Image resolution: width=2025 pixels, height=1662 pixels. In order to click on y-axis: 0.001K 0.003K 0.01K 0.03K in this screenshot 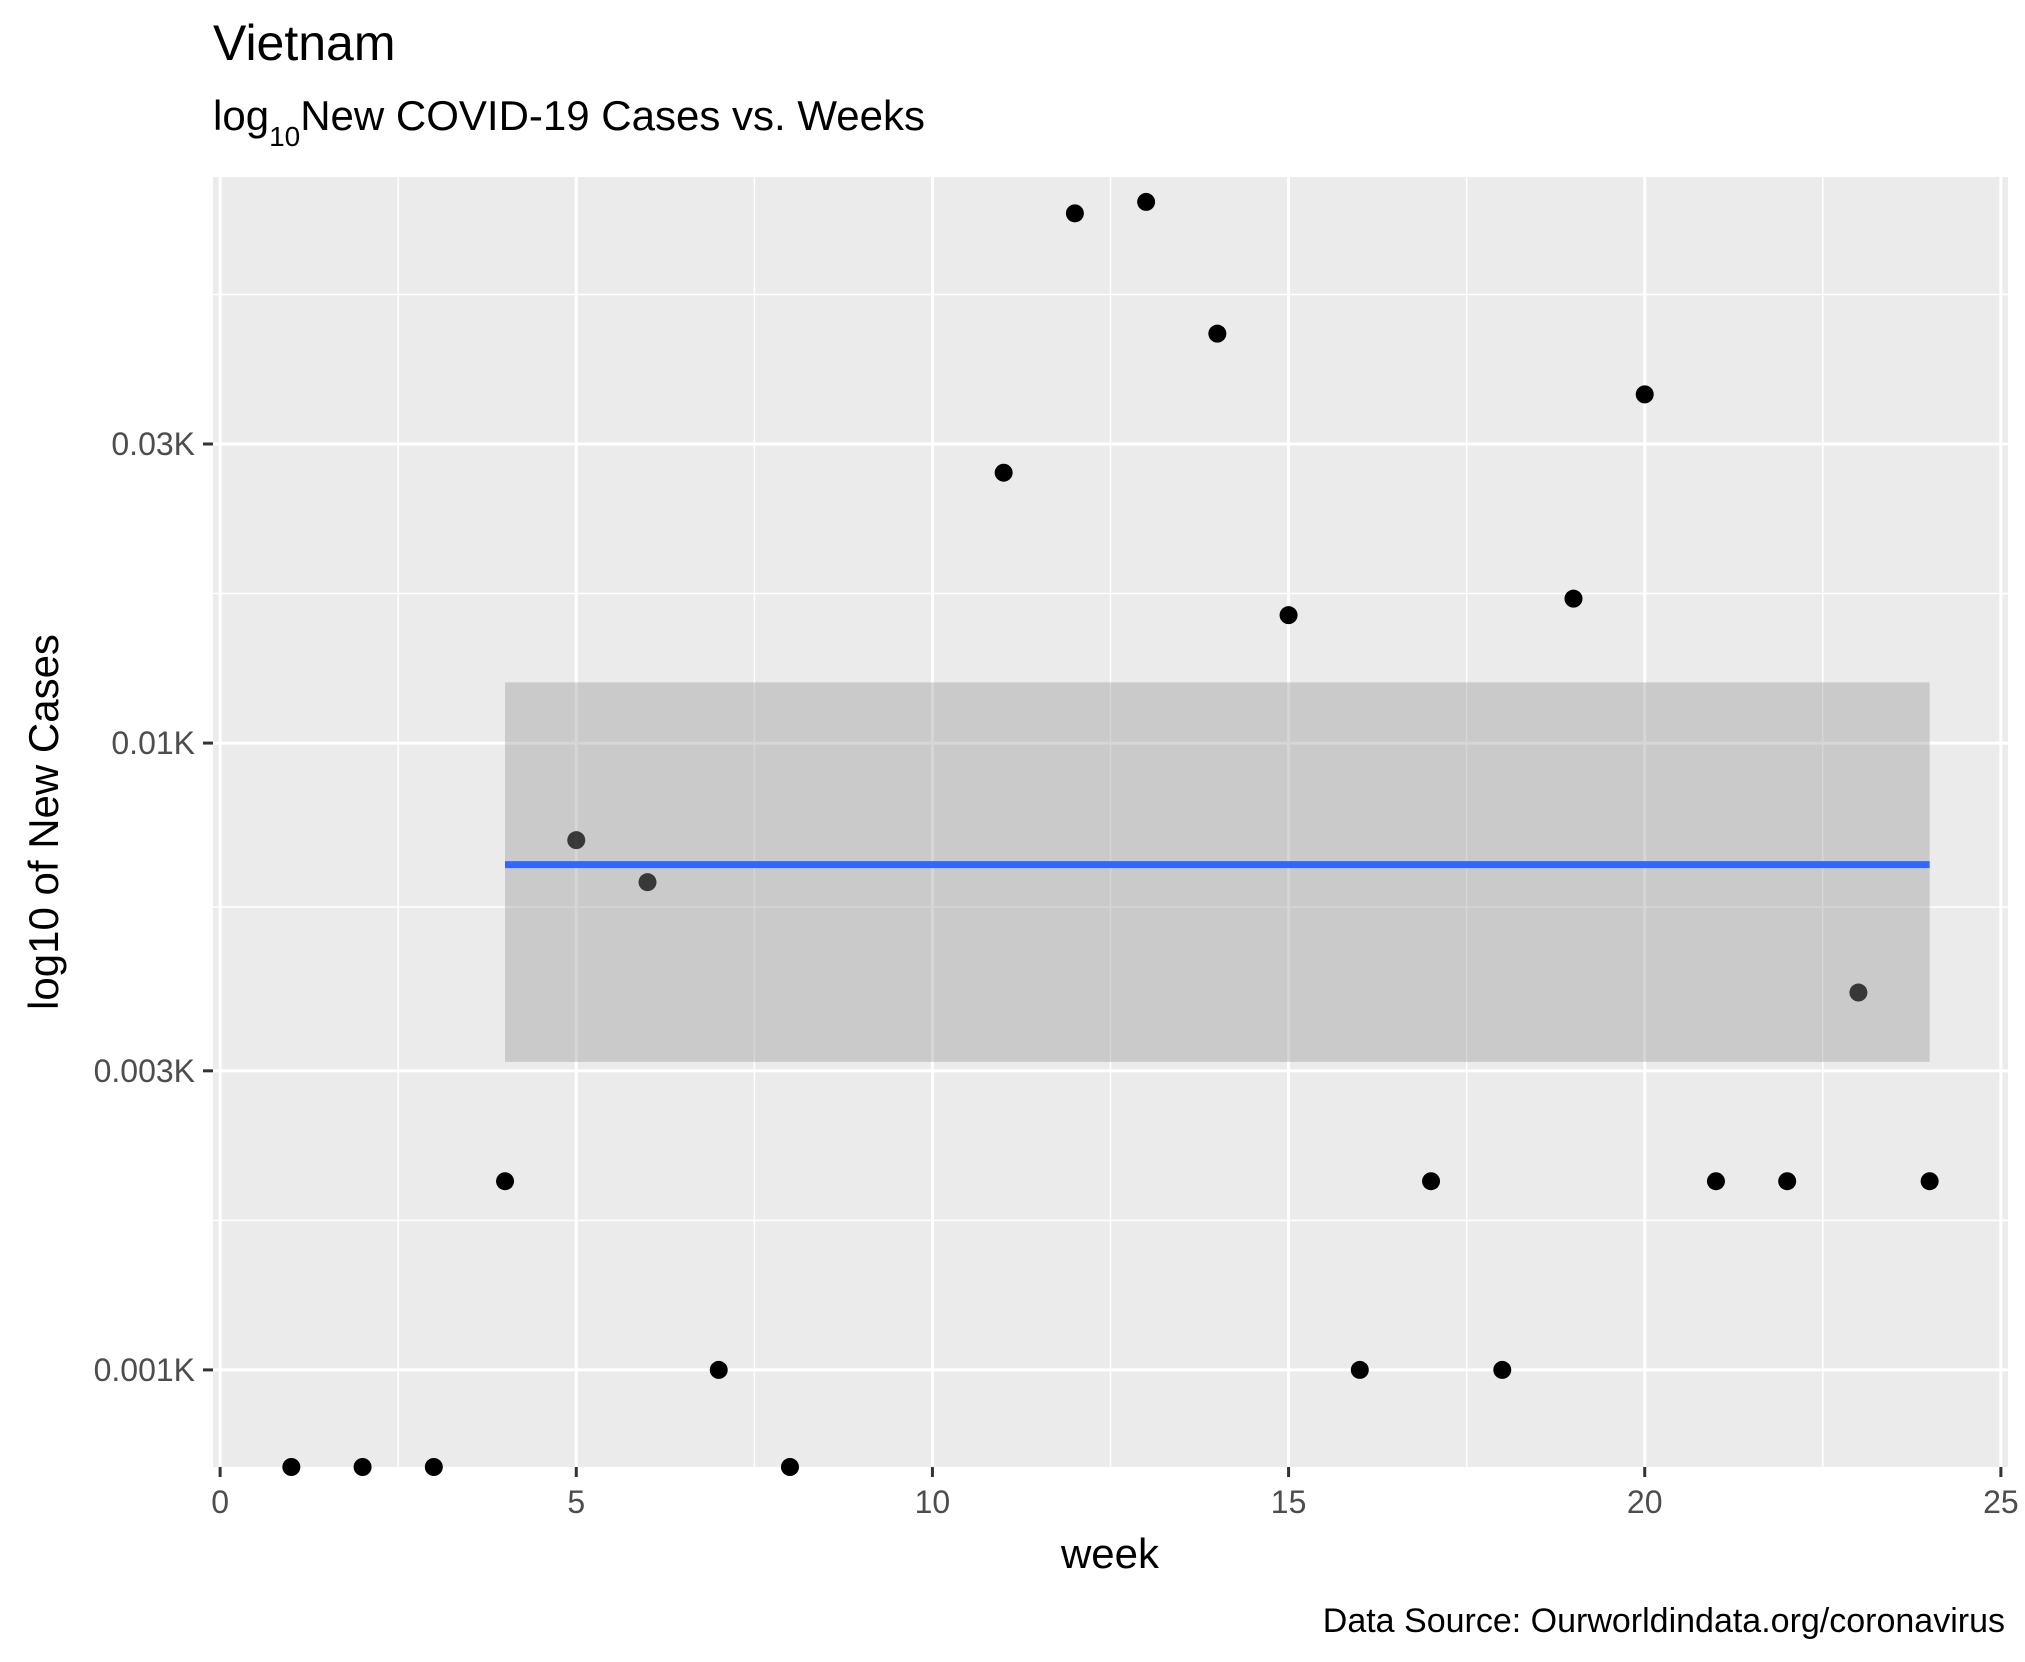, I will do `click(153, 907)`.